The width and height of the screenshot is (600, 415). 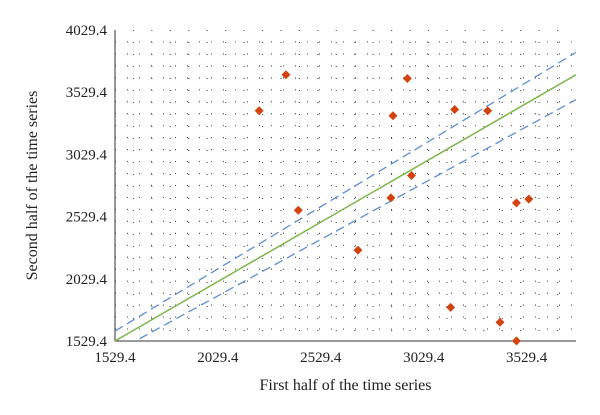 I want to click on x-tick-labels: 1529.4 2029.4 2529.4 3029.4 3529.4, so click(x=320, y=358).